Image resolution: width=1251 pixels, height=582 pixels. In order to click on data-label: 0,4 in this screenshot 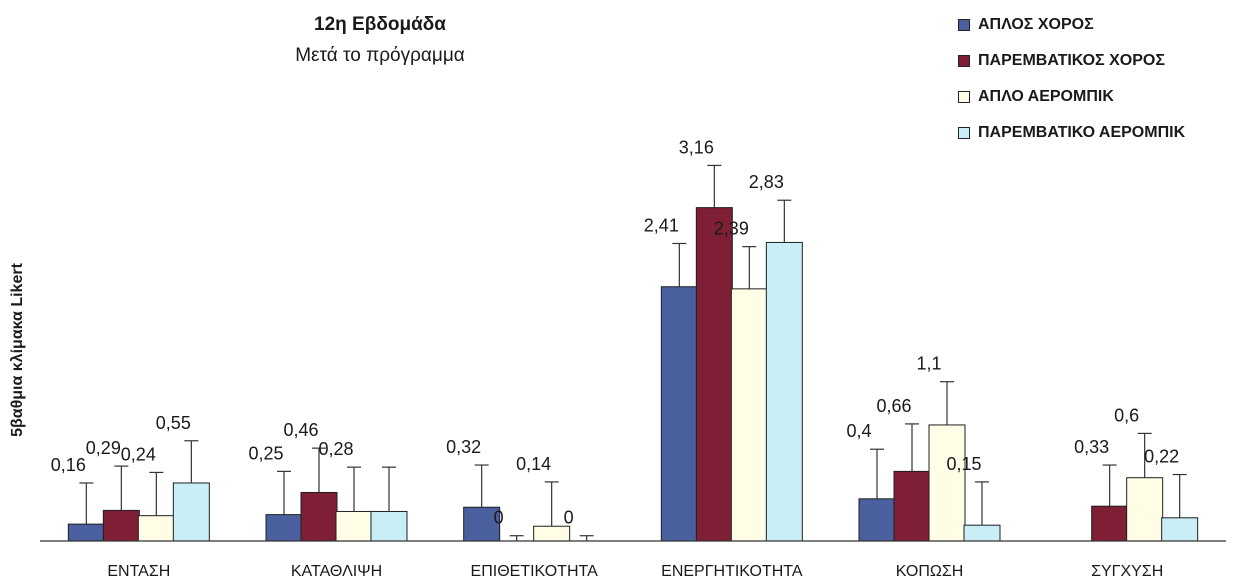, I will do `click(858, 431)`.